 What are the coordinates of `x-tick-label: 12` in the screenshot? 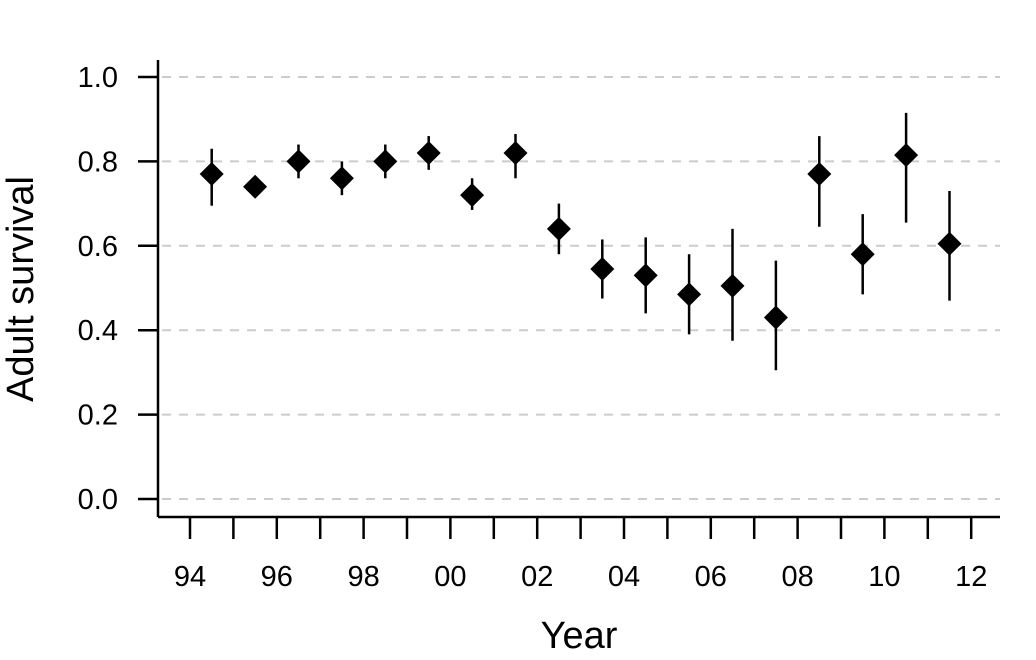 It's located at (971, 577).